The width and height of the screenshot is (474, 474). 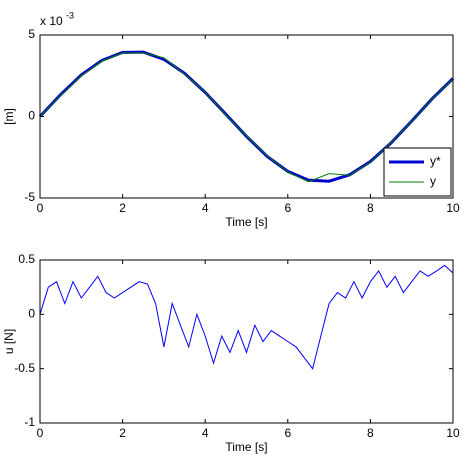 I want to click on y-tick-label: 5, so click(x=31, y=34).